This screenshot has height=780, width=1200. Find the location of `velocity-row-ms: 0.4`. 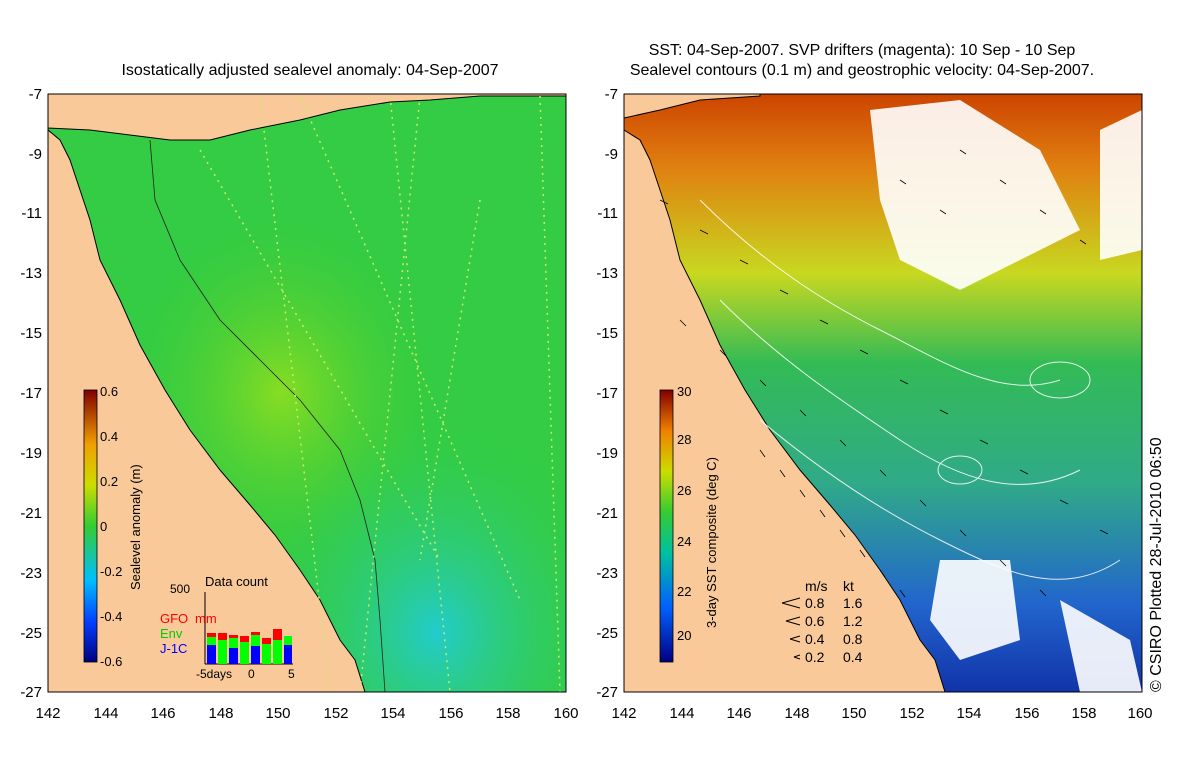

velocity-row-ms: 0.4 is located at coordinates (815, 639).